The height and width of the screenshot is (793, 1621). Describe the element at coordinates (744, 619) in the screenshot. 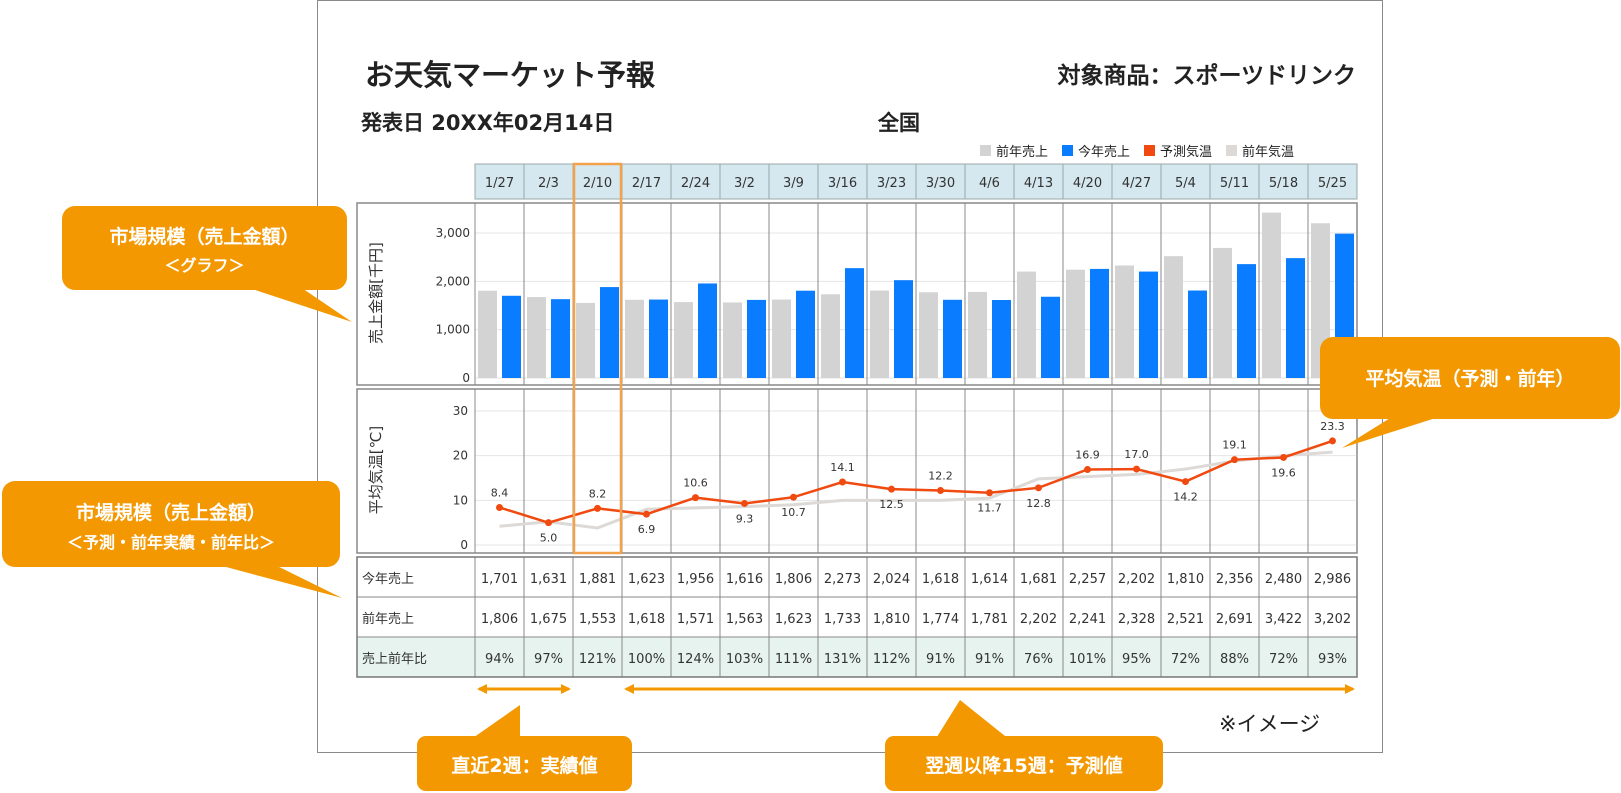

I see `table-cell-value: 1,563` at that location.